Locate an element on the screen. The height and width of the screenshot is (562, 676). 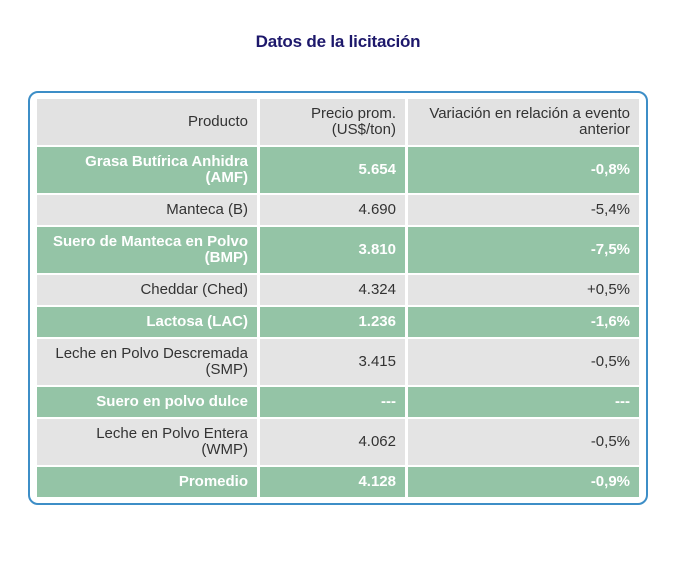
table-row: Lactosa (LAC) 1.236 -1,6% is located at coordinates (338, 322).